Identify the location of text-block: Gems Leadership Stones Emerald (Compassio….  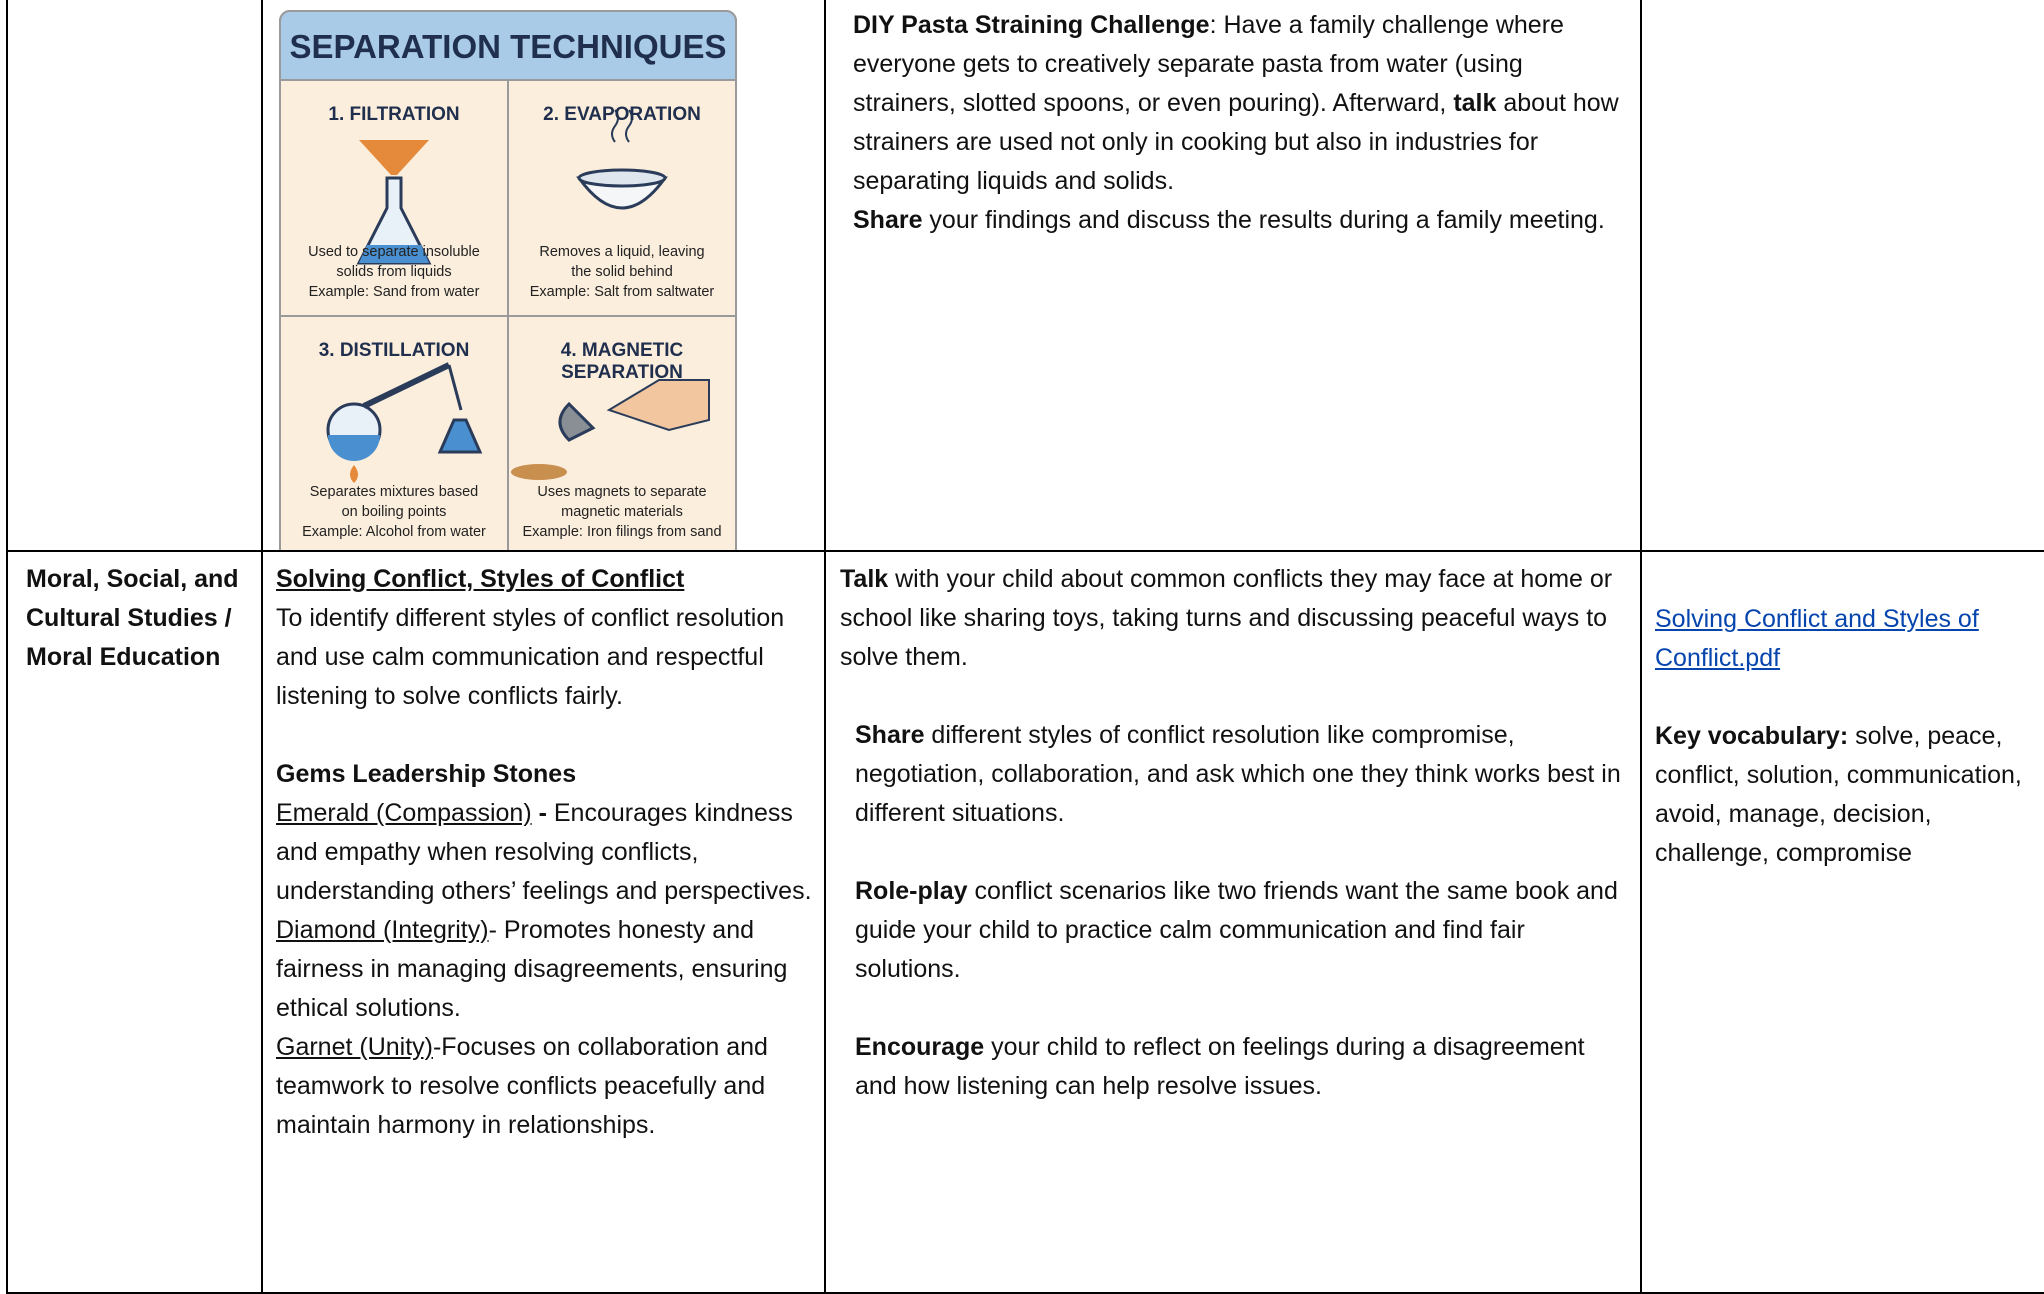
(544, 950).